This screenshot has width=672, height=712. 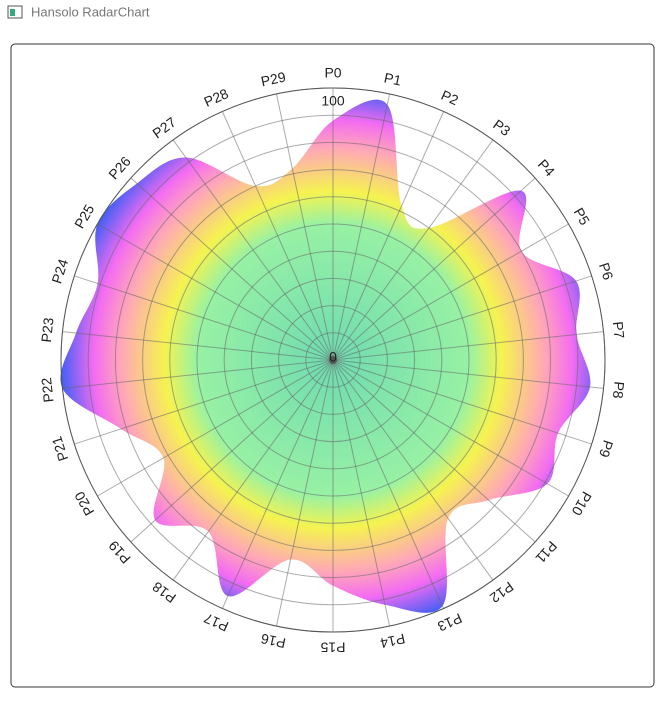 I want to click on category-label: P29, so click(x=273, y=79).